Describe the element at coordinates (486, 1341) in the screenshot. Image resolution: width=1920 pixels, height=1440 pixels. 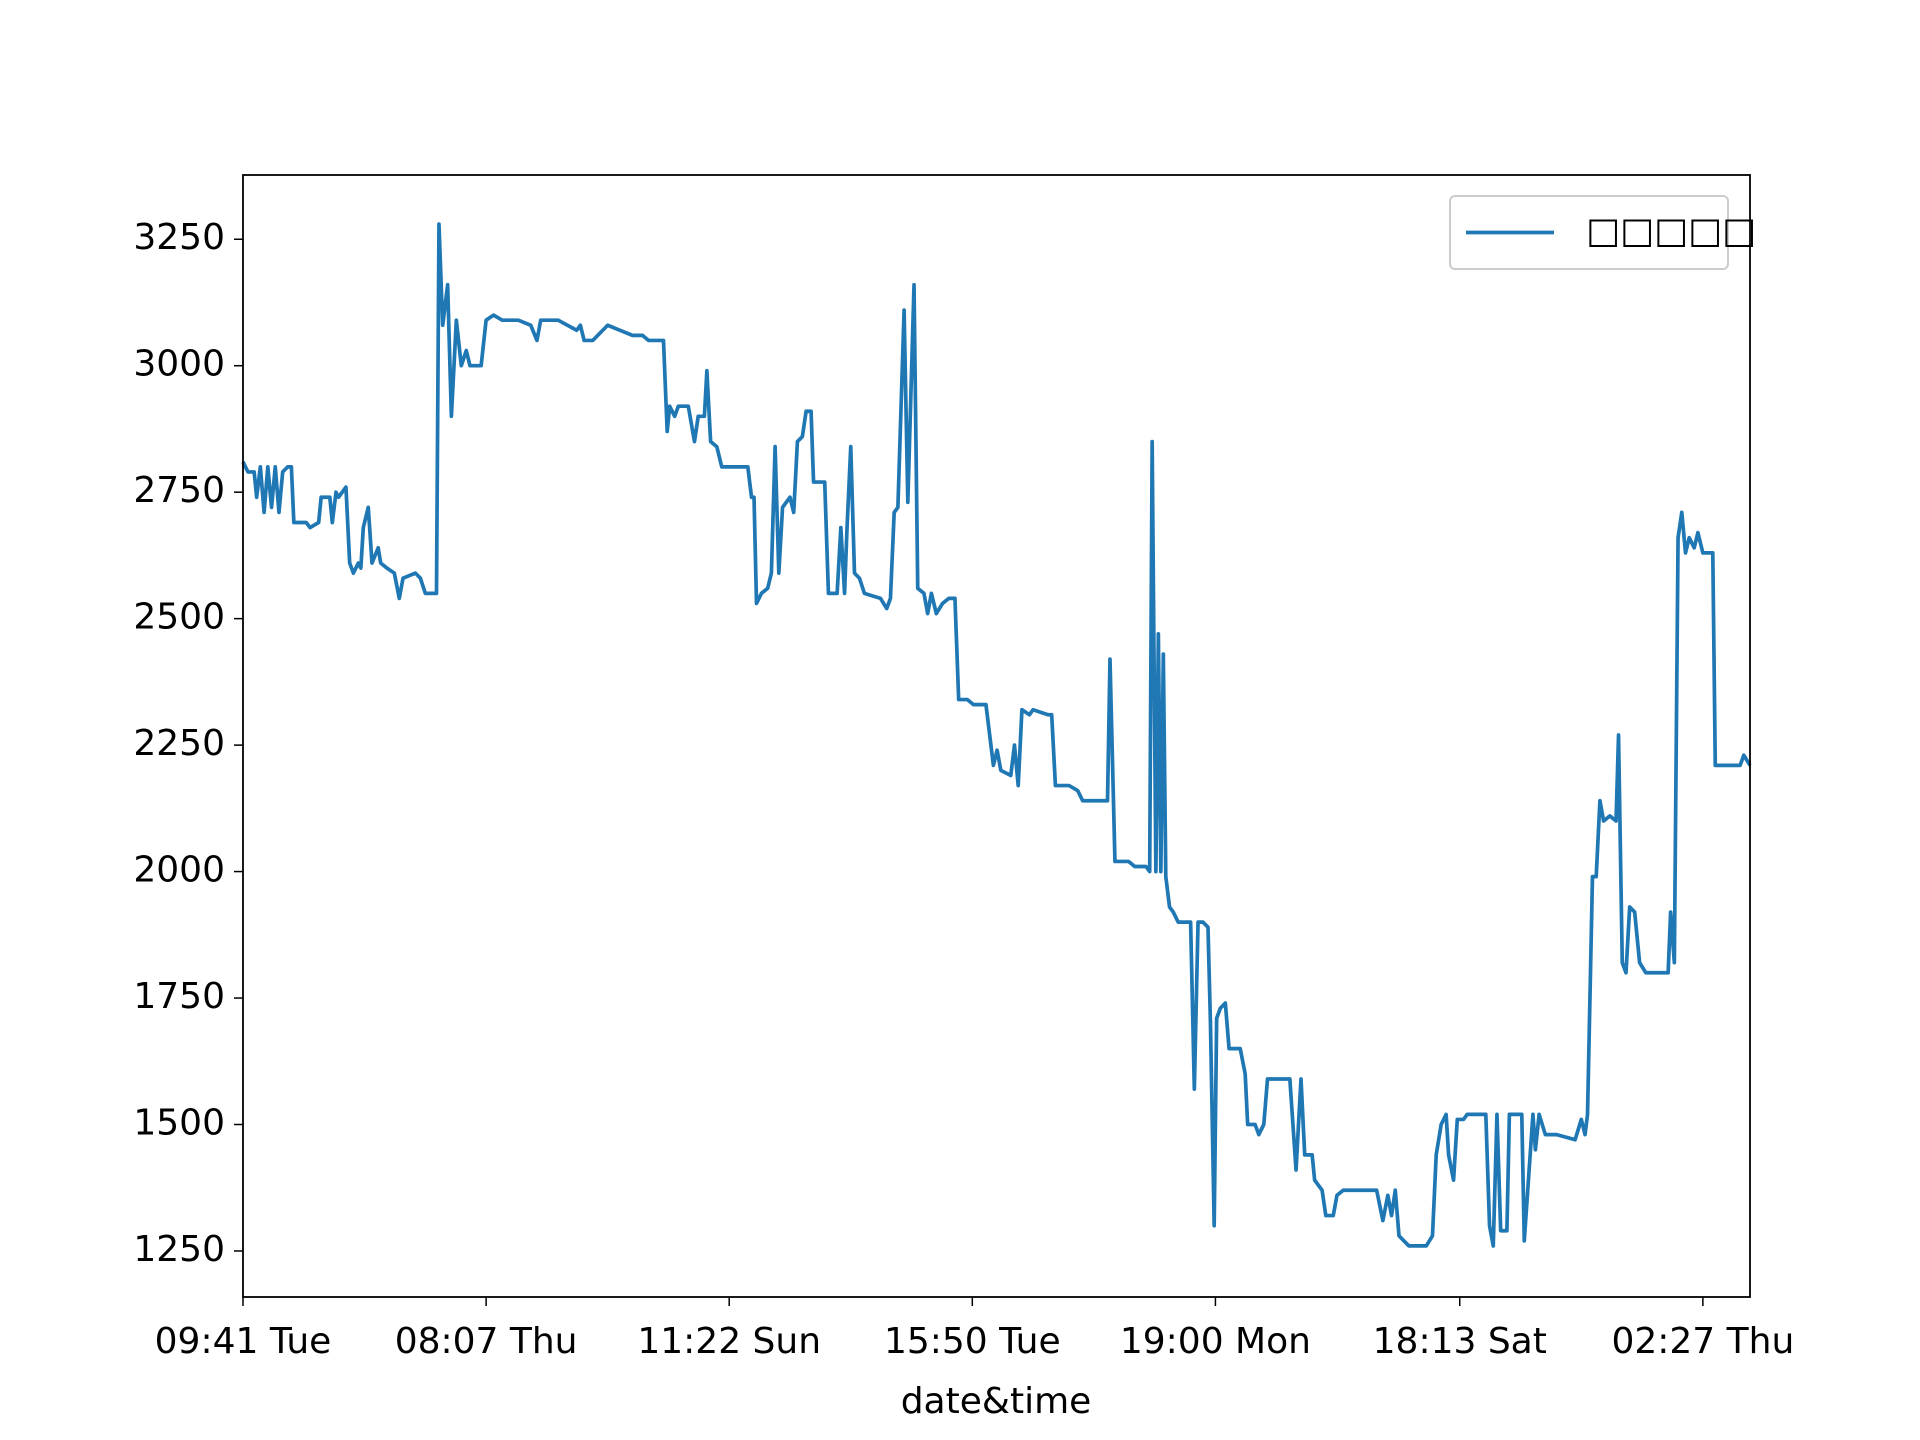
I see `x-tick-label: 08:07 Thu` at that location.